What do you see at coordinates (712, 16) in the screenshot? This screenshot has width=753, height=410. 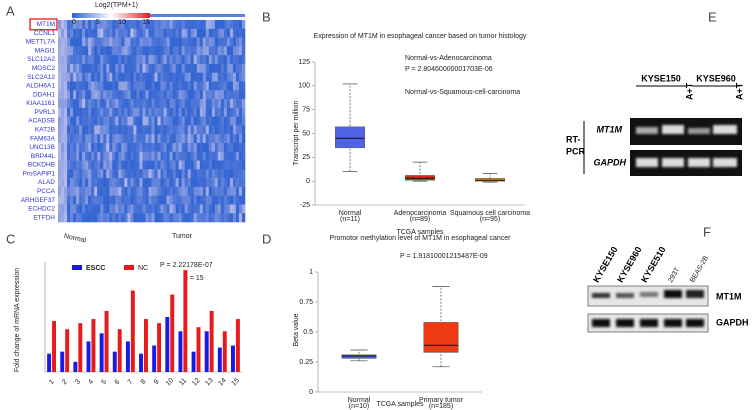 I see `panel-label: E` at bounding box center [712, 16].